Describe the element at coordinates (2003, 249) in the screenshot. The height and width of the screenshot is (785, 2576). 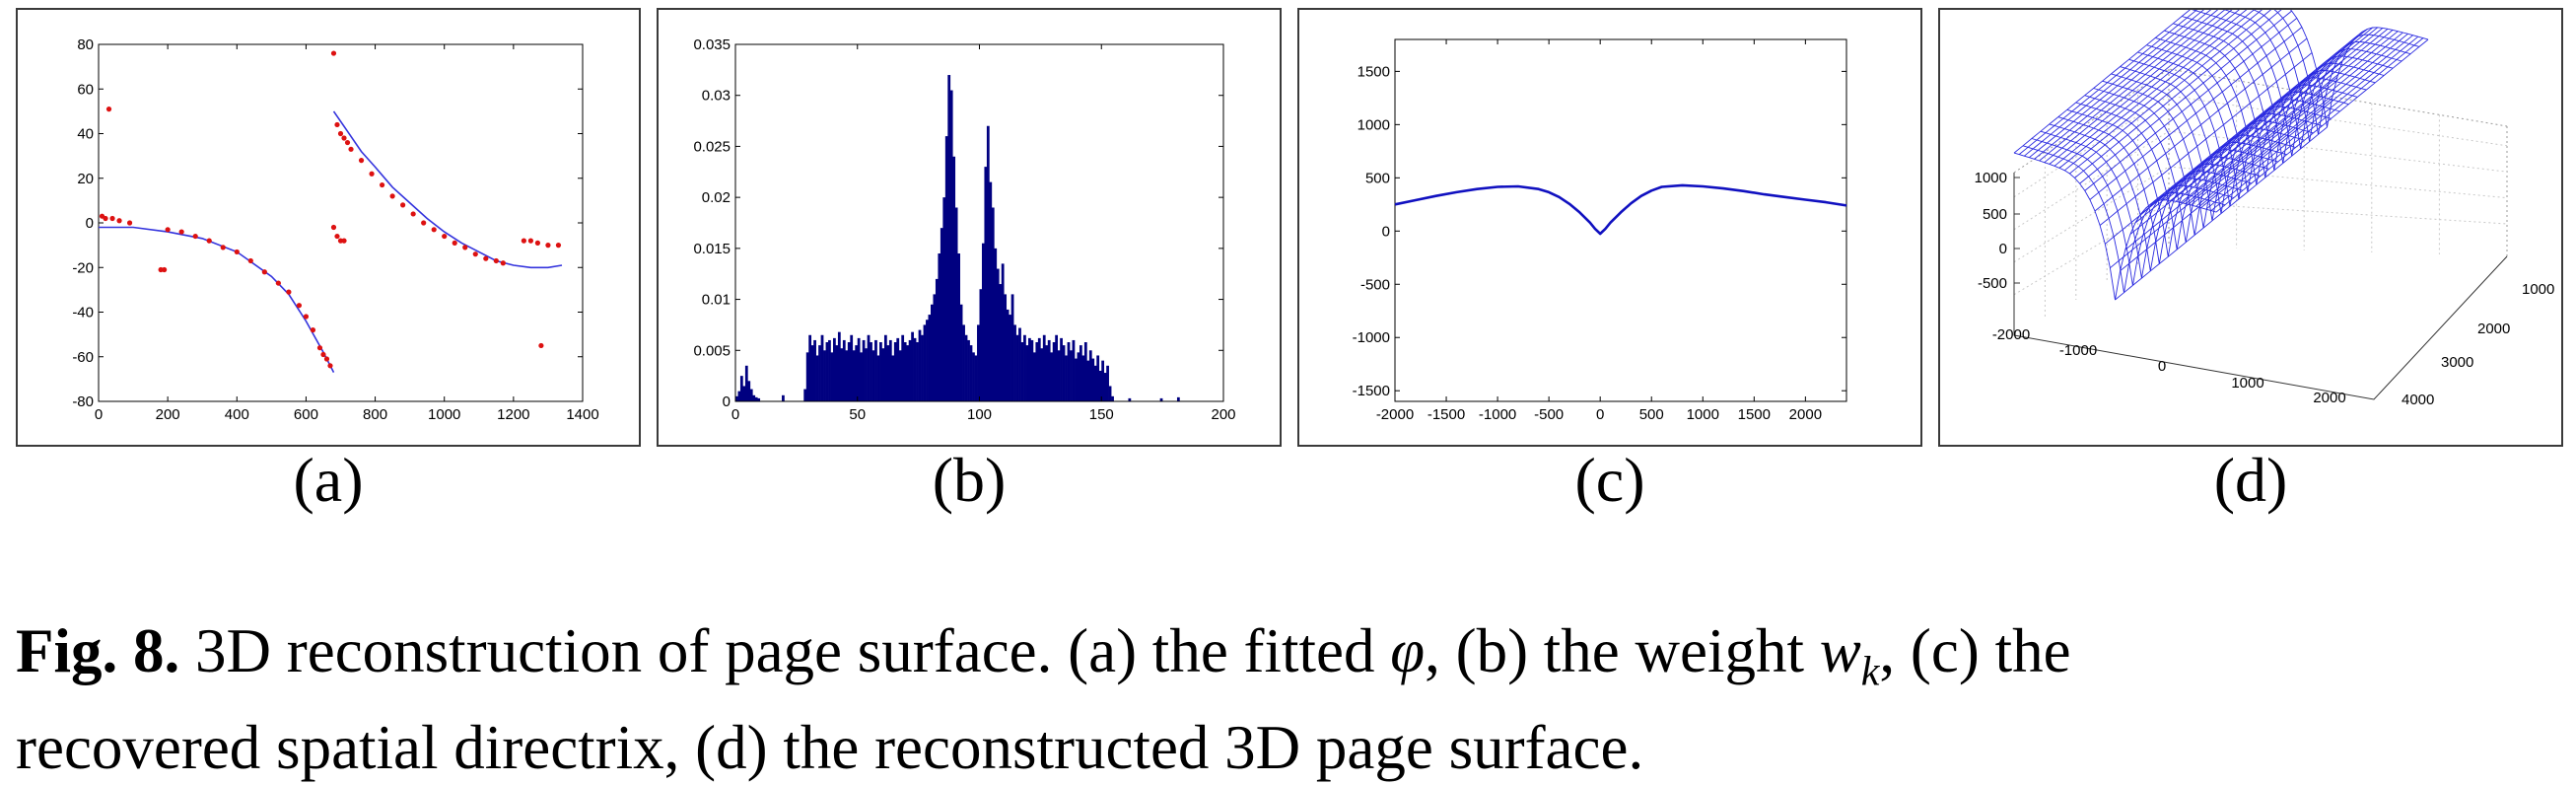
I see `z-tick-label: 0` at that location.